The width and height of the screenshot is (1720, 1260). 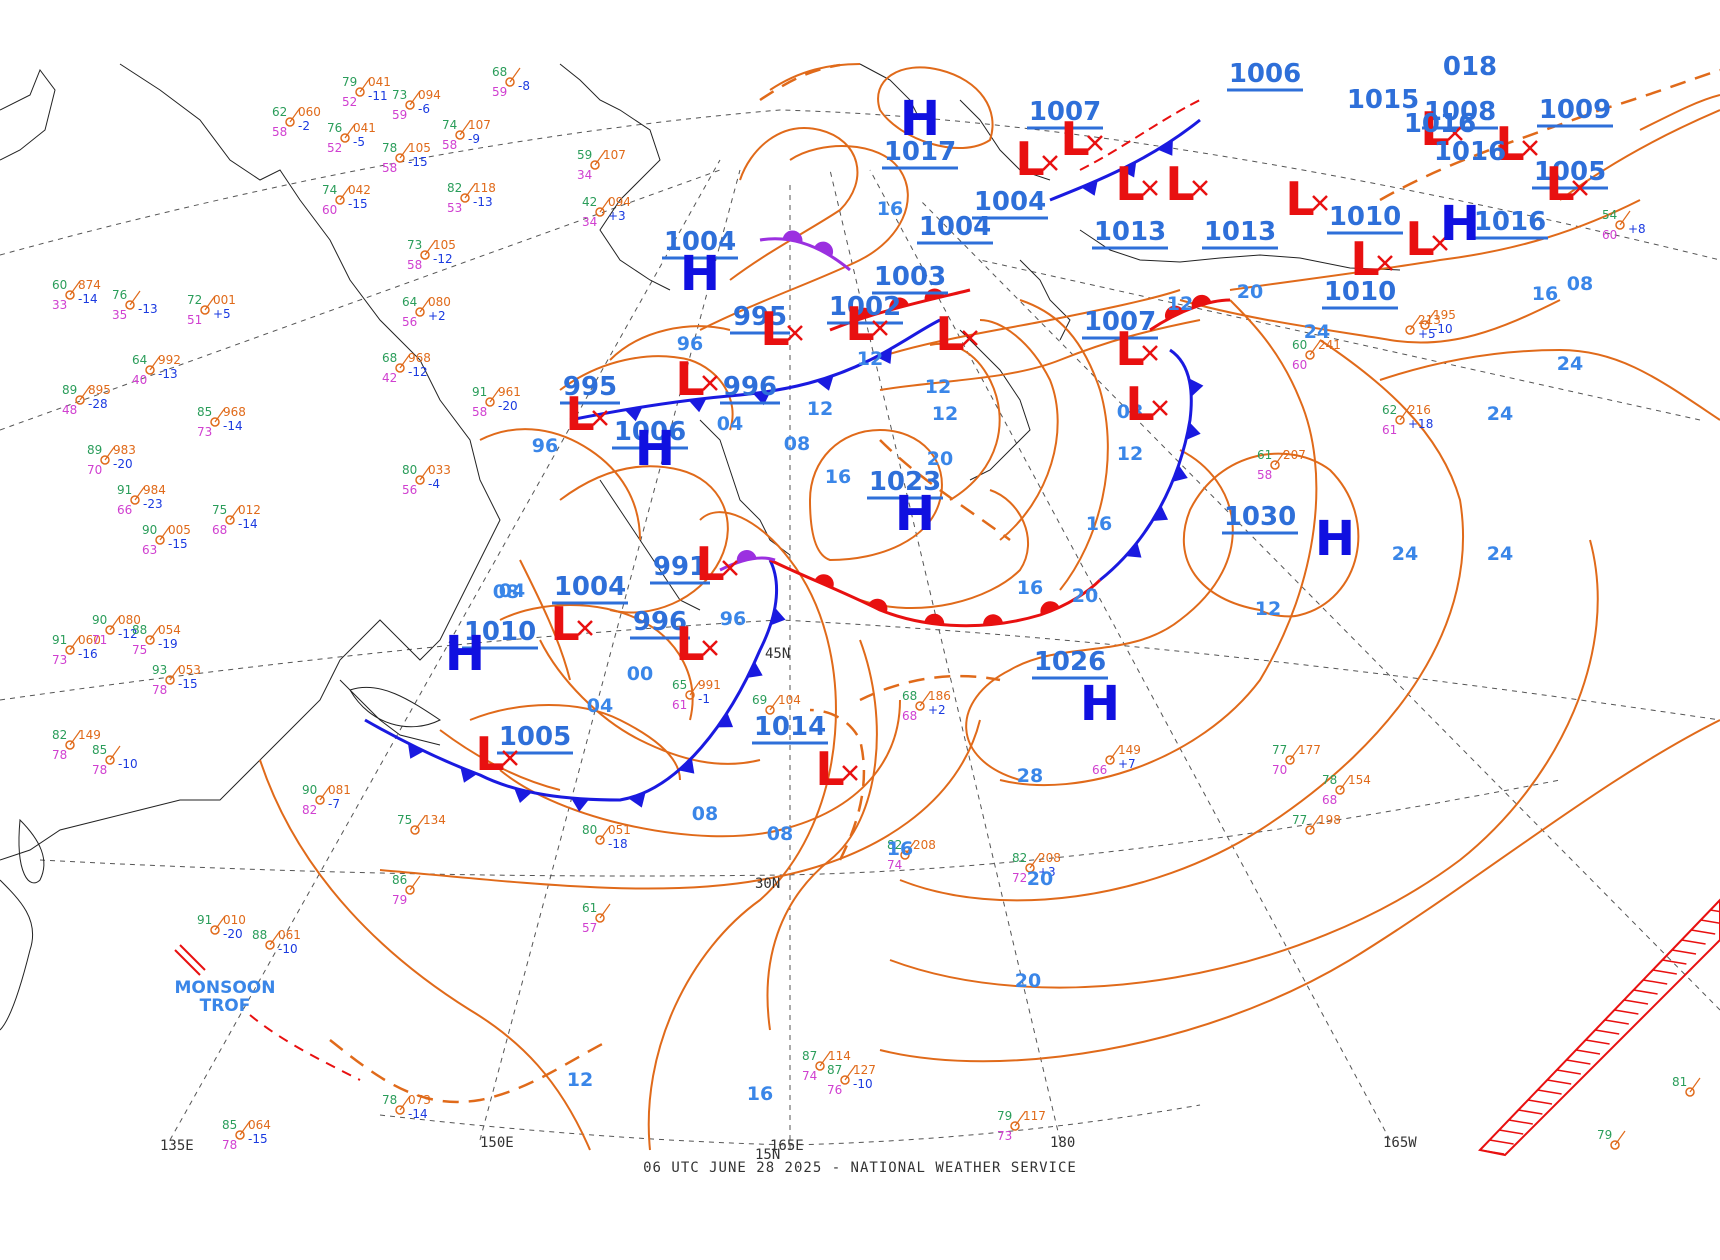 I want to click on station-plot: 62 61 216+18, so click(x=1407, y=420).